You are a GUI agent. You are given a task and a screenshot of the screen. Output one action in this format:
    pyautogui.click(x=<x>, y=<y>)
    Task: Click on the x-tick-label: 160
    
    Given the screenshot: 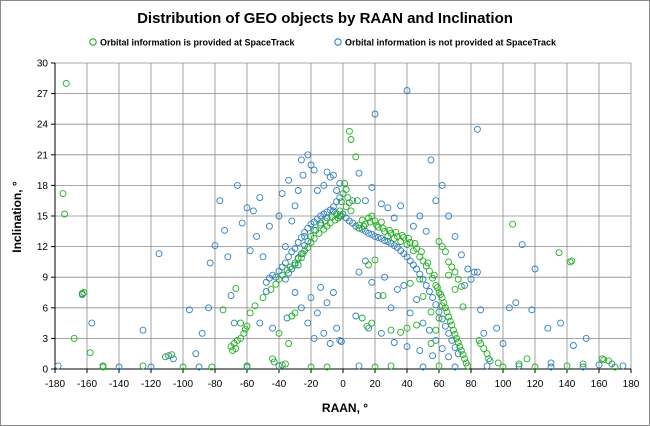 What is the action you would take?
    pyautogui.click(x=599, y=384)
    